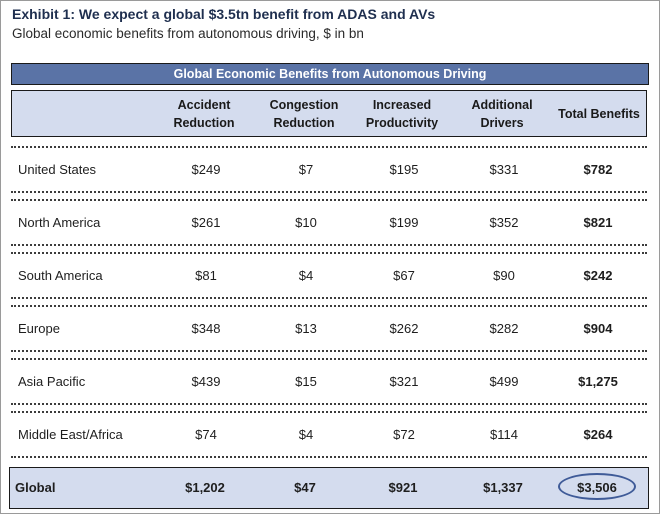 The image size is (660, 514). Describe the element at coordinates (206, 381) in the screenshot. I see `cell-accident-reduction: $439` at that location.